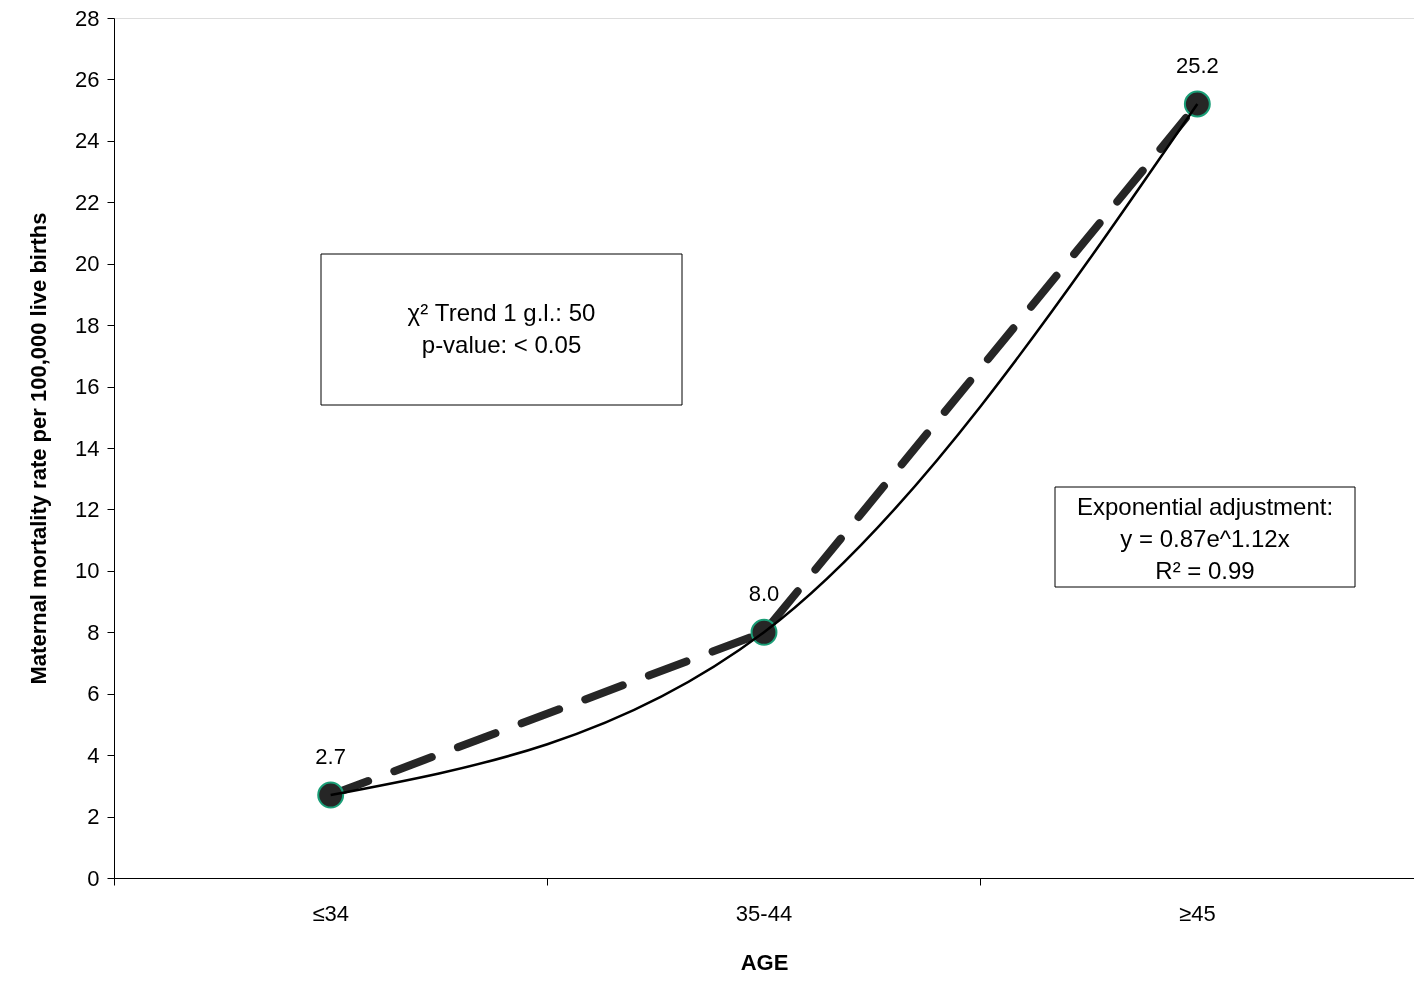 This screenshot has height=982, width=1422. Describe the element at coordinates (93, 632) in the screenshot. I see `y-tick-label: 8` at that location.